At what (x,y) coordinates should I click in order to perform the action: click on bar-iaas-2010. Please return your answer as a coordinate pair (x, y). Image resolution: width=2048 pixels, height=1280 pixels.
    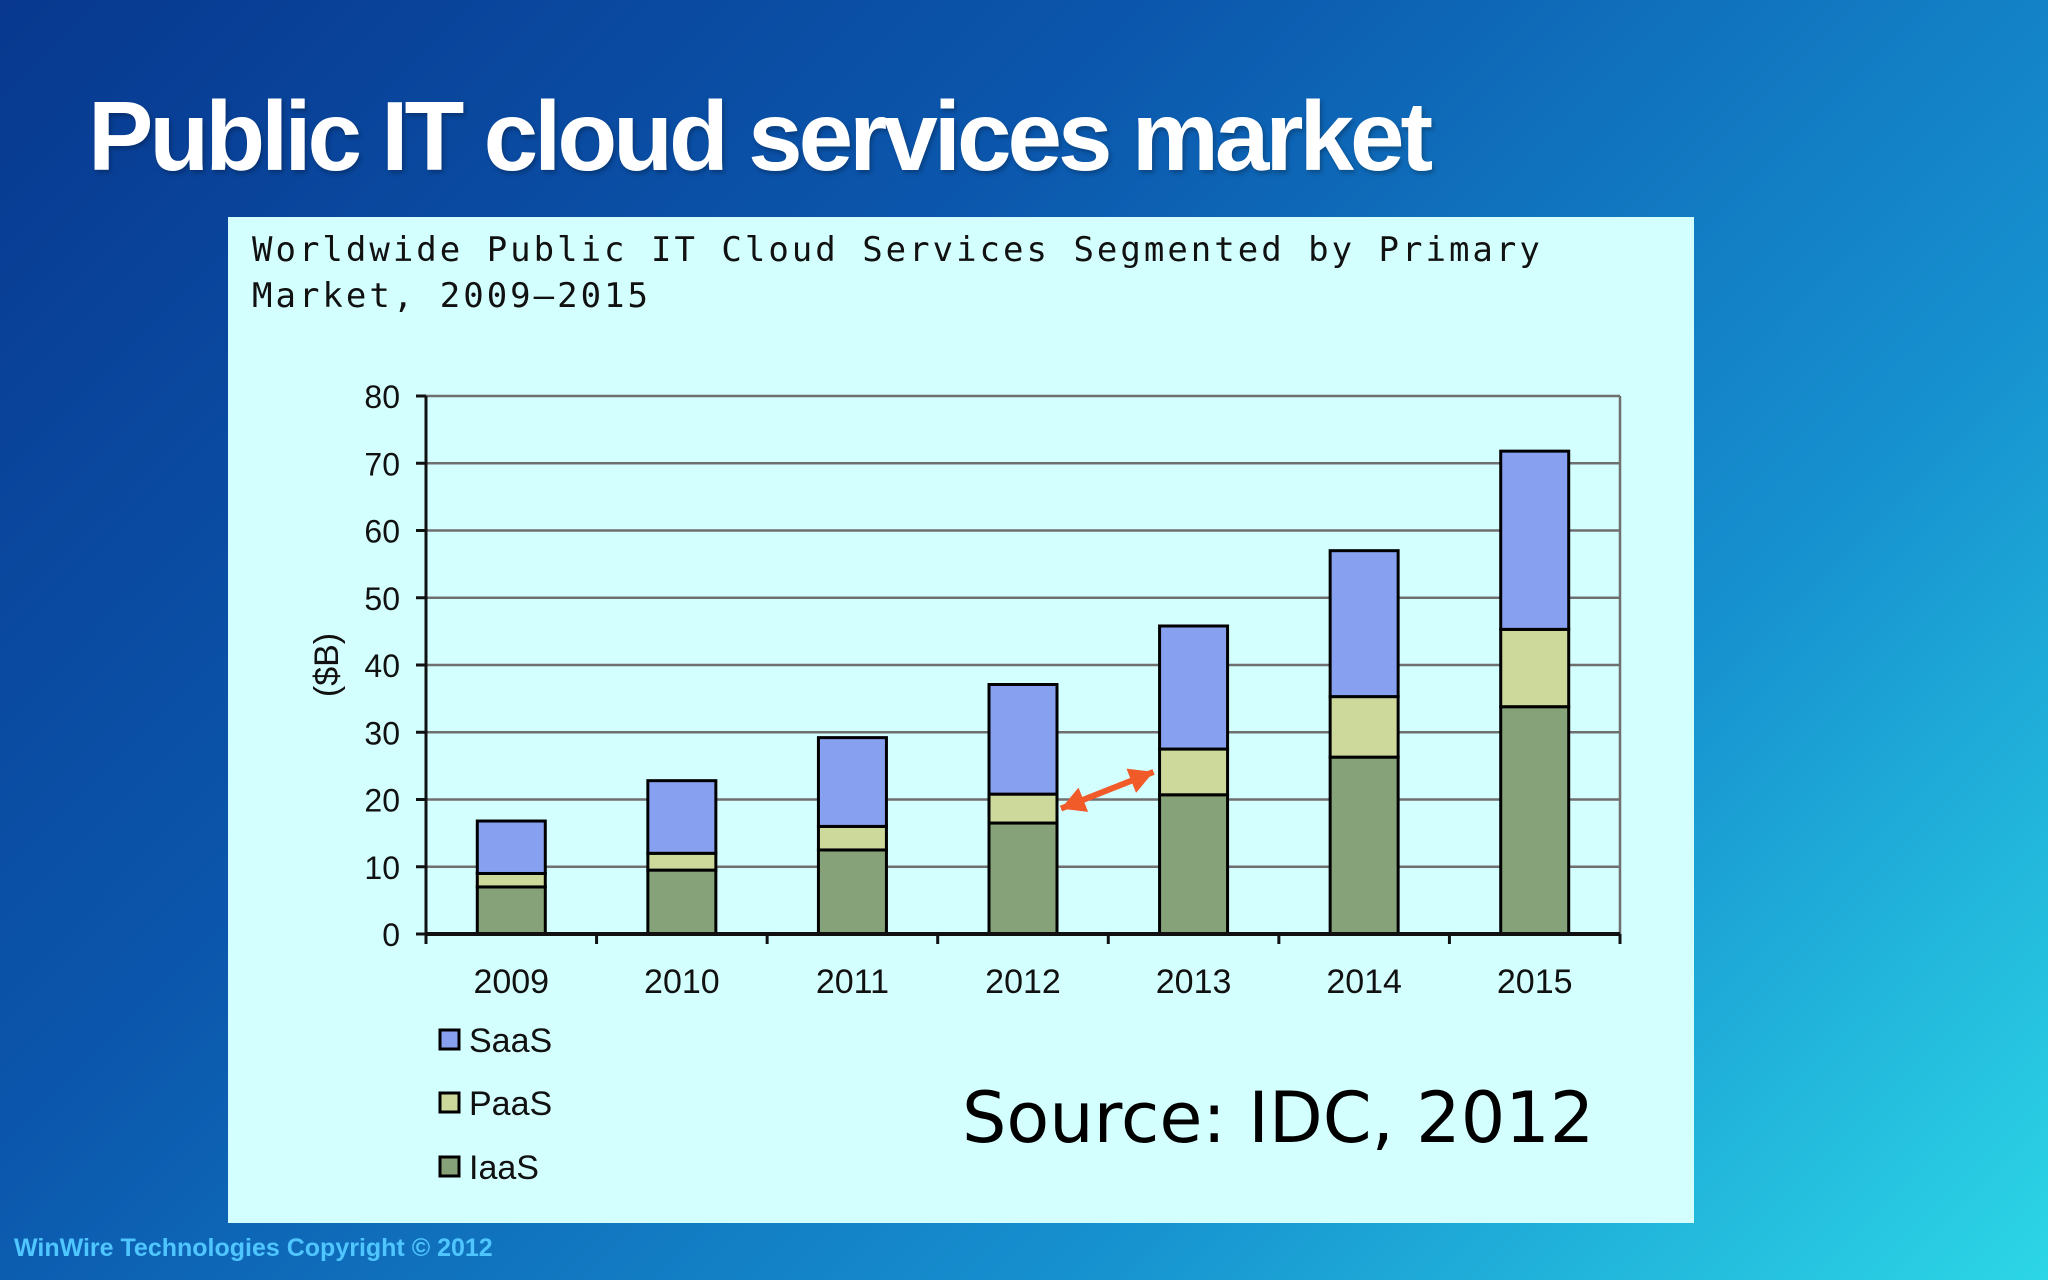
    Looking at the image, I should click on (682, 902).